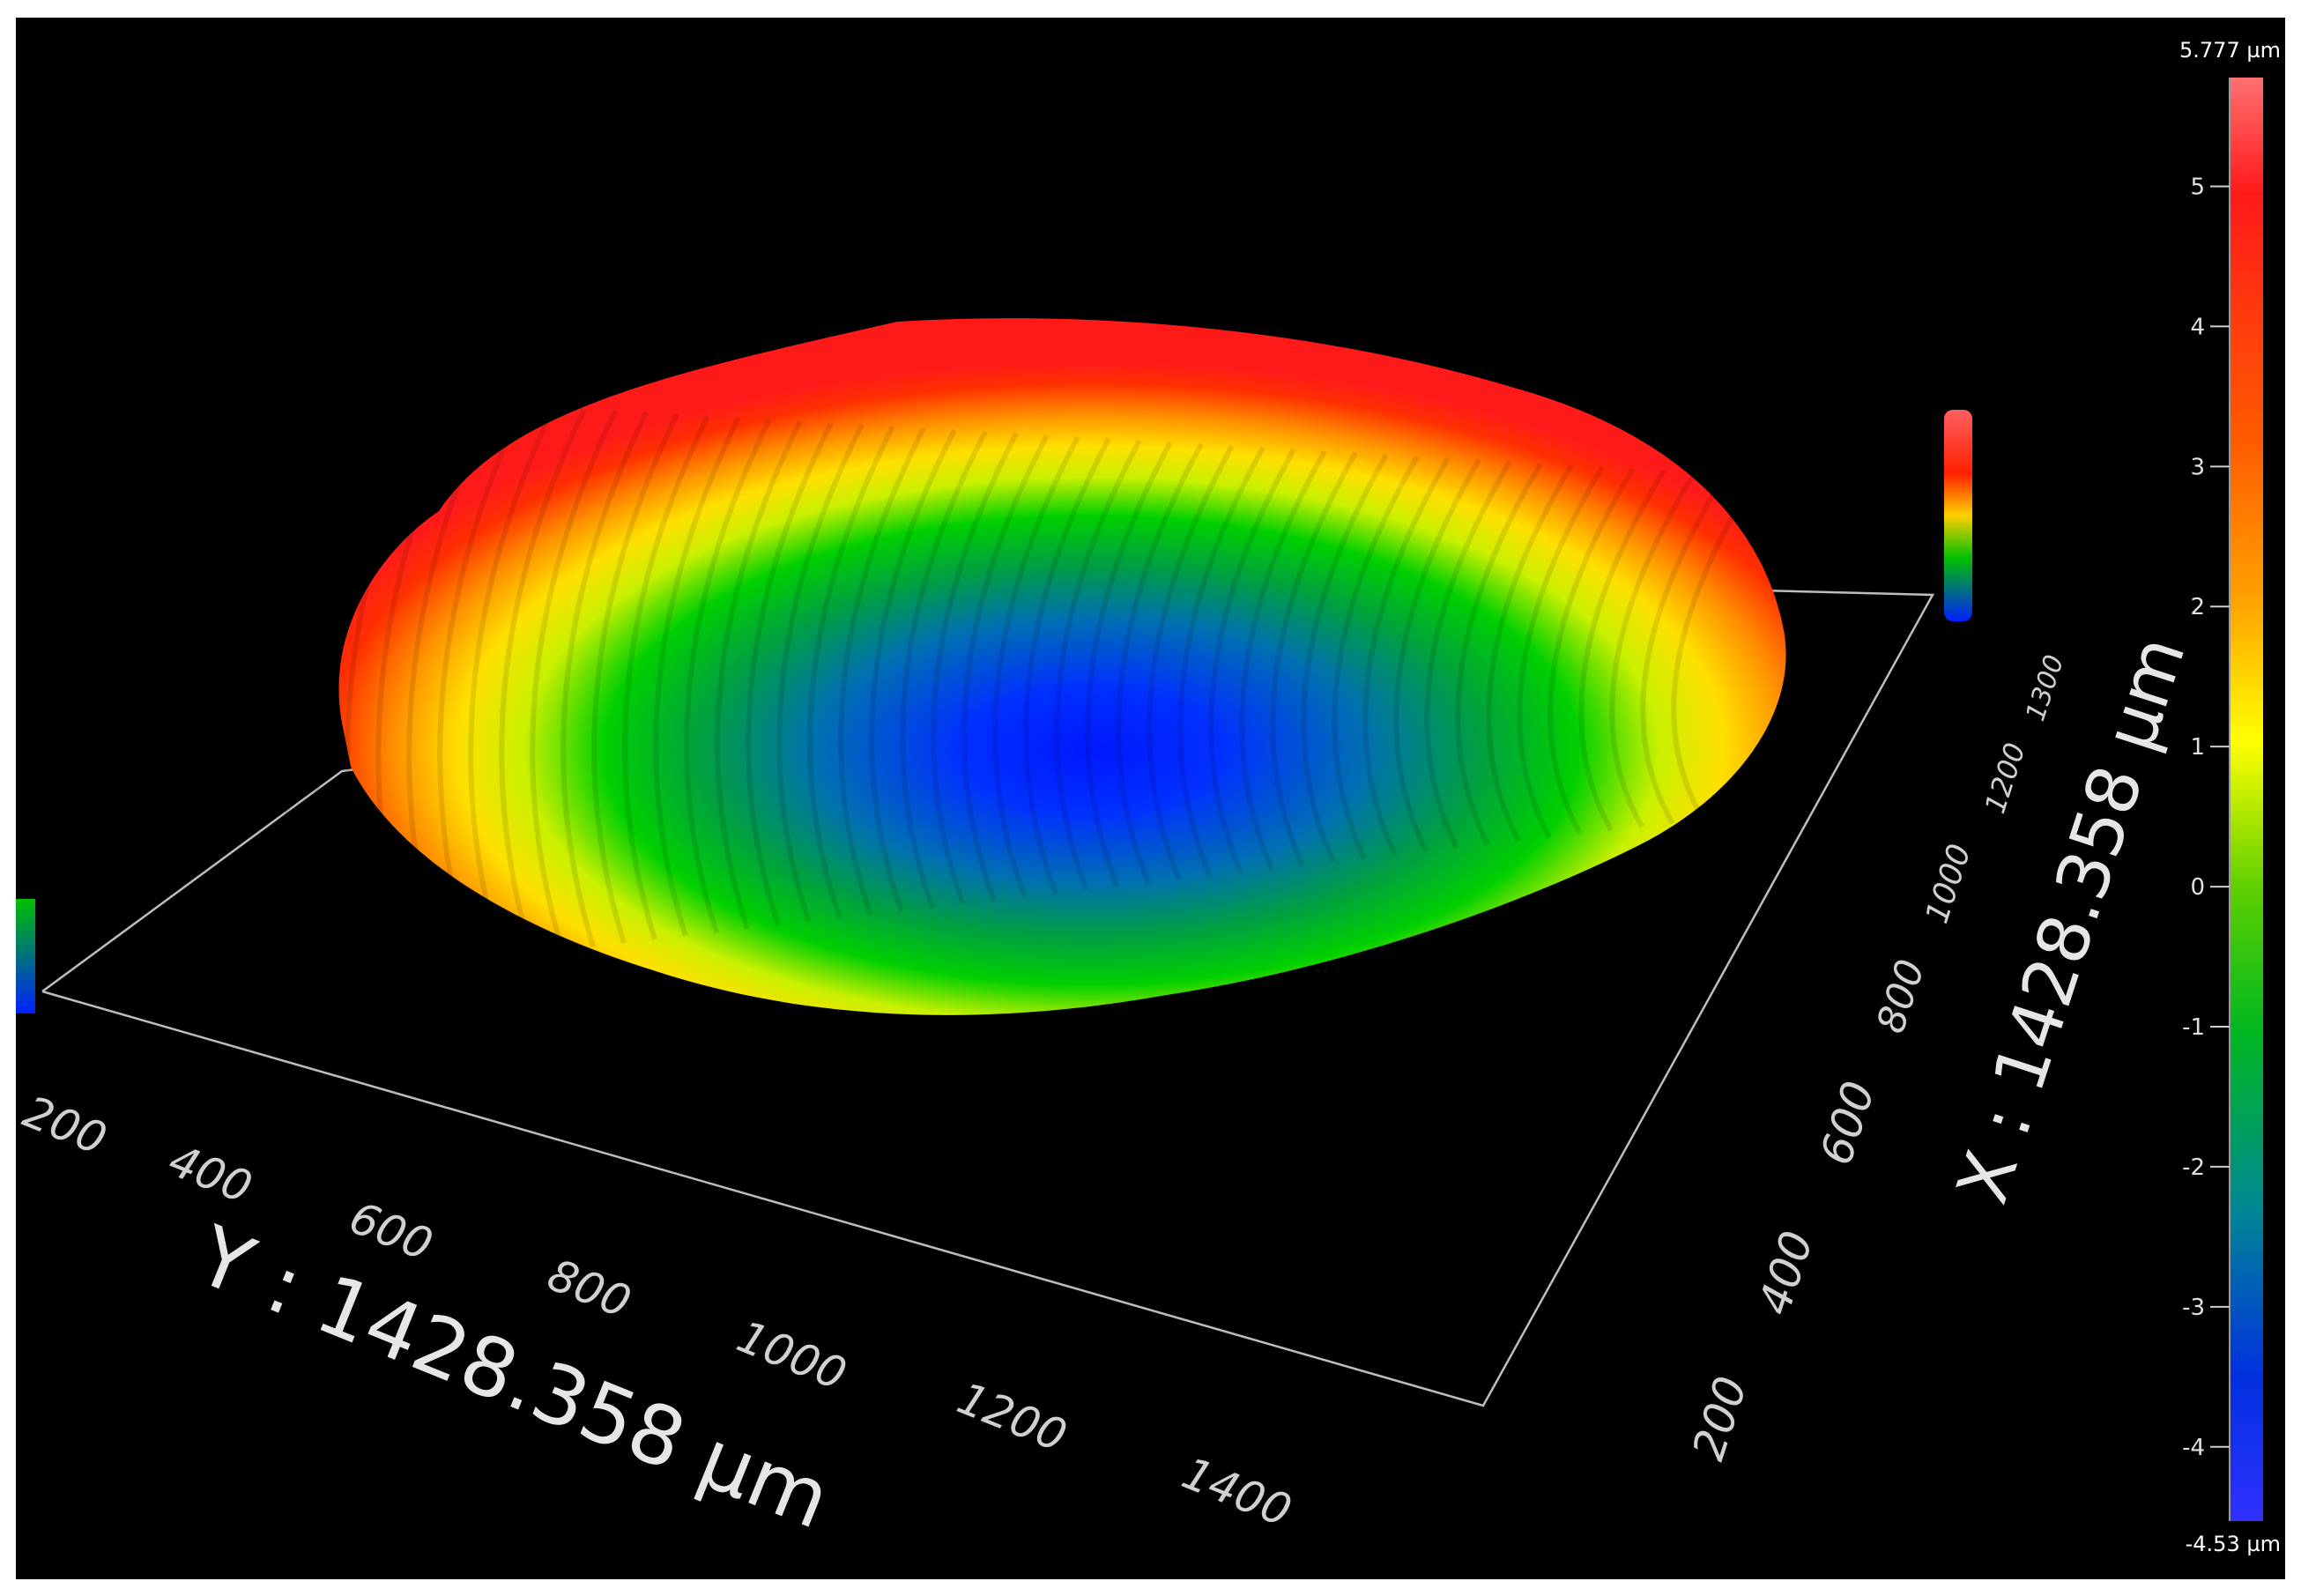  Describe the element at coordinates (2004, 778) in the screenshot. I see `x-tick-1200: 1200` at that location.